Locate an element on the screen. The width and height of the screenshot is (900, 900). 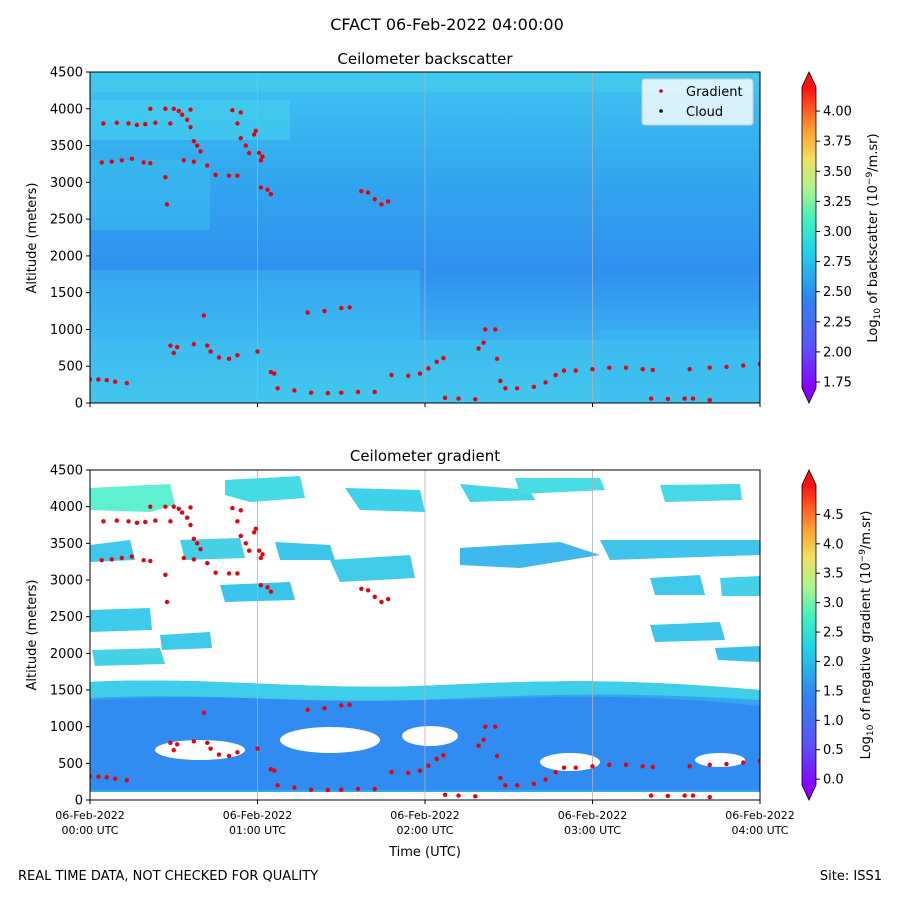
top-panel-title: Ceilometer backscatter is located at coordinates (425, 59).